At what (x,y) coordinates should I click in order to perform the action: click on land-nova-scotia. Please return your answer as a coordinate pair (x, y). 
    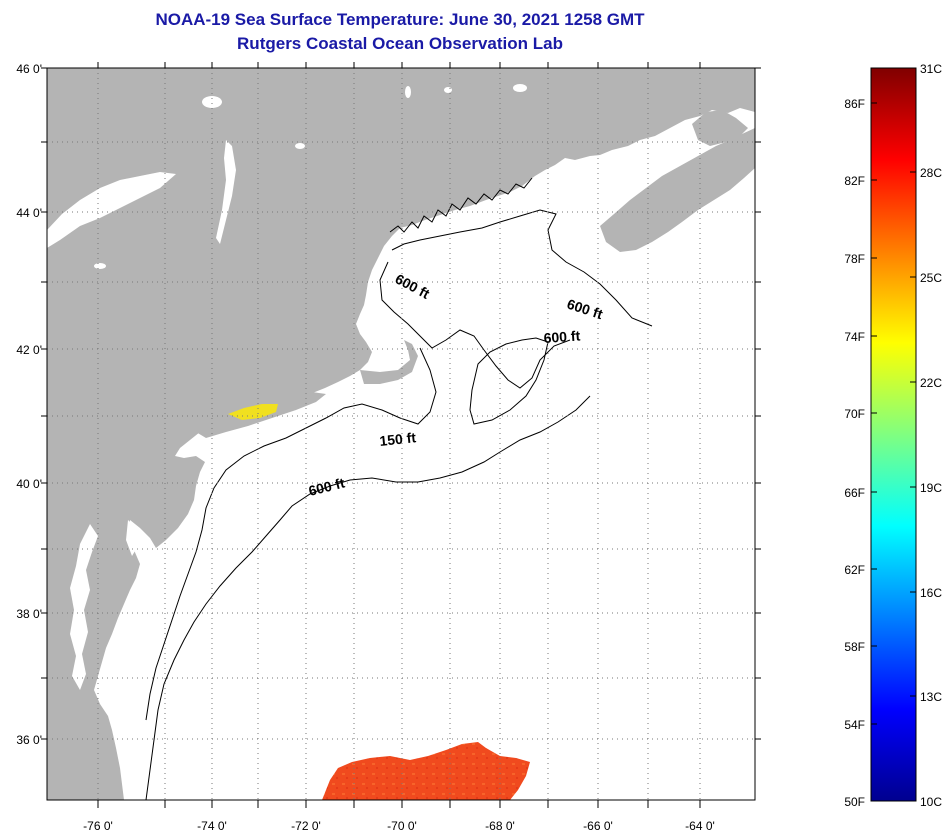
    Looking at the image, I should click on (677, 190).